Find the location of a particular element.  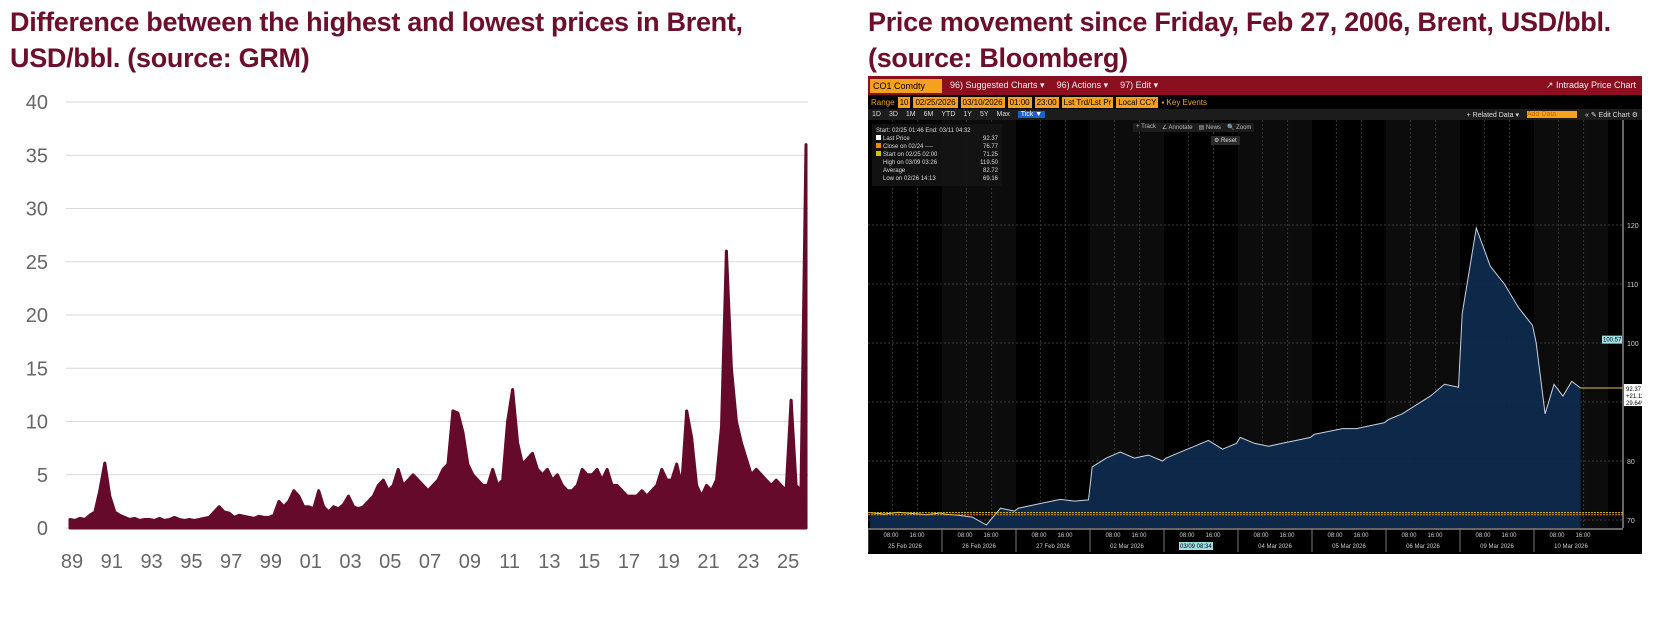

y-tick-label: 30 is located at coordinates (37, 210).